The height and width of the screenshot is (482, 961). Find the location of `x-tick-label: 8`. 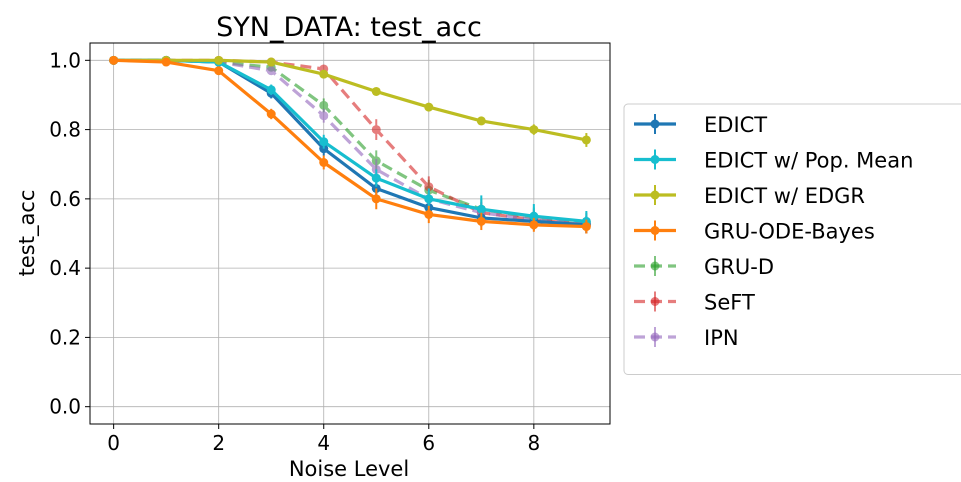

x-tick-label: 8 is located at coordinates (533, 443).